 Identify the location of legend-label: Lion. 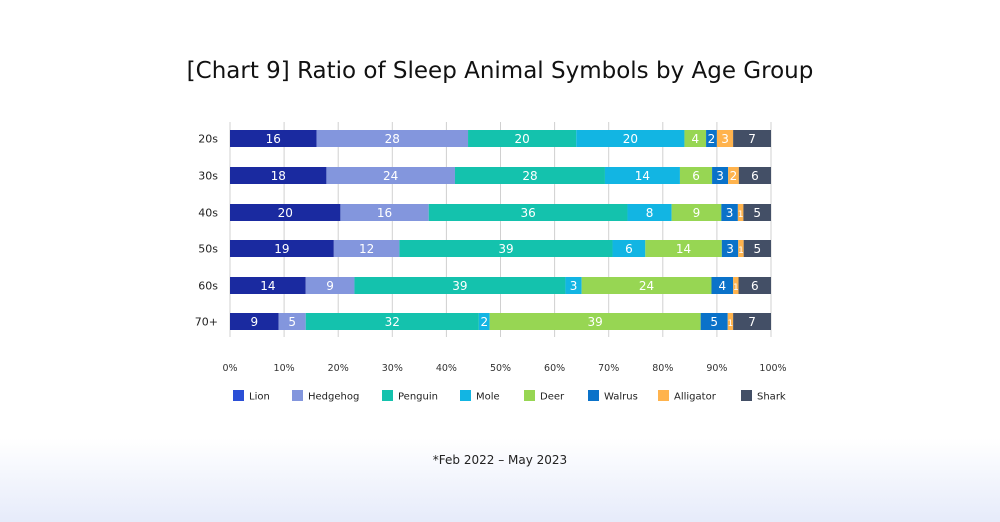
(259, 397).